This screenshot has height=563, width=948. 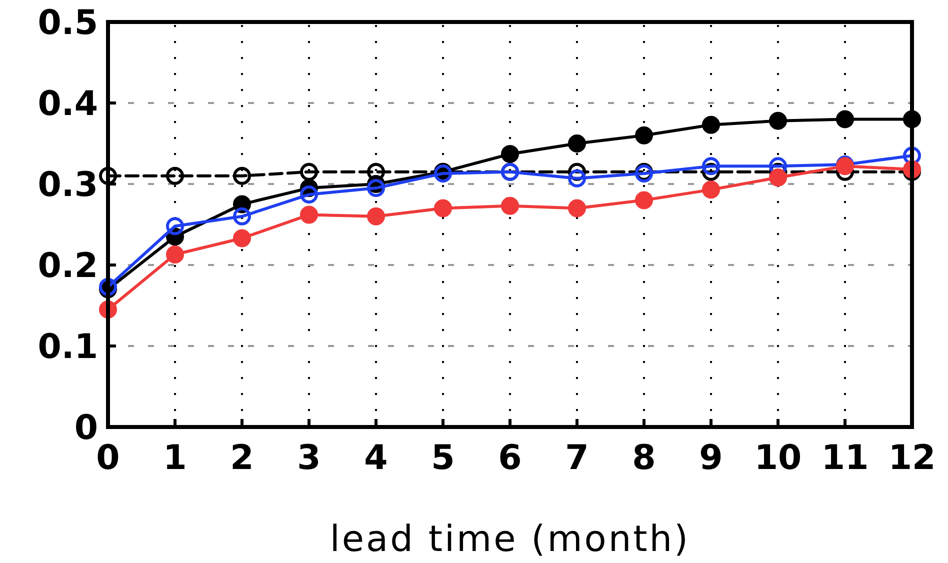 I want to click on y-tick-label: 0.1, so click(x=68, y=347).